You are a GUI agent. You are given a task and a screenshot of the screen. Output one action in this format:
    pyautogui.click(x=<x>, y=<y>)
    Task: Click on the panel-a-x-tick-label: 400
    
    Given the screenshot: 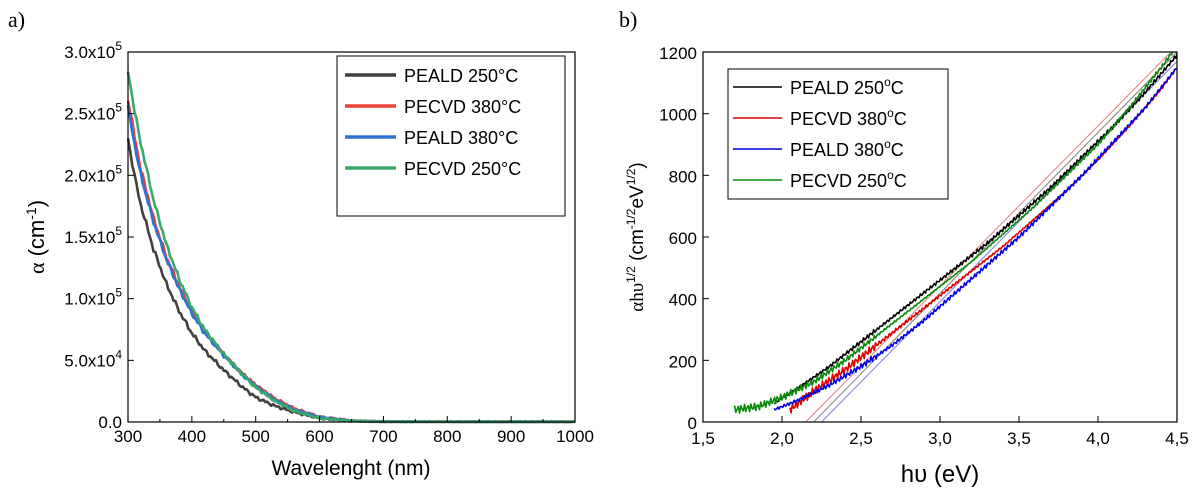 What is the action you would take?
    pyautogui.click(x=192, y=436)
    